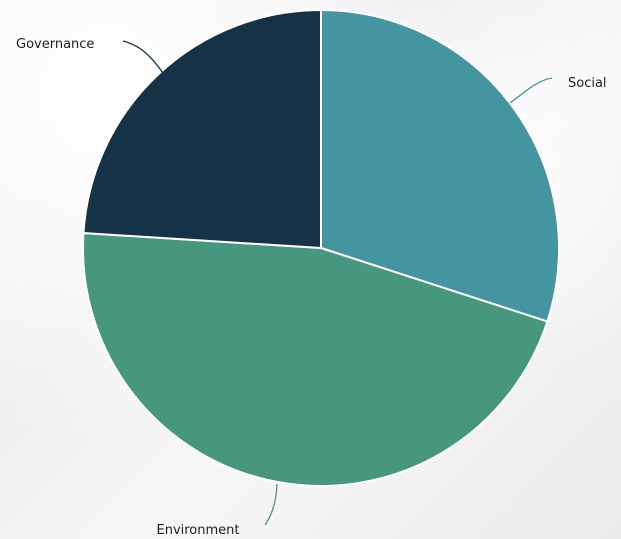 This screenshot has width=621, height=539. What do you see at coordinates (143, 57) in the screenshot?
I see `leader-line-governance` at bounding box center [143, 57].